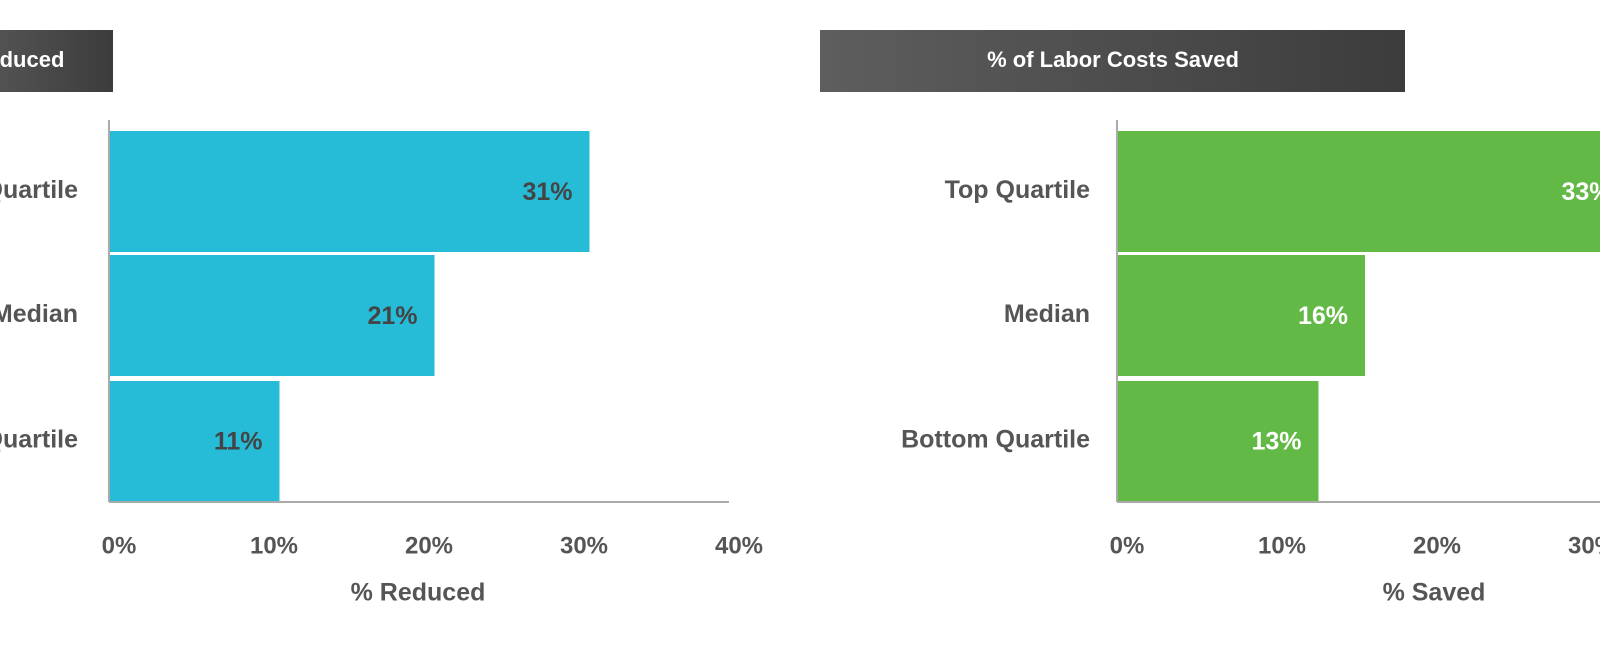  I want to click on x-axis-label: % Reduced, so click(418, 593).